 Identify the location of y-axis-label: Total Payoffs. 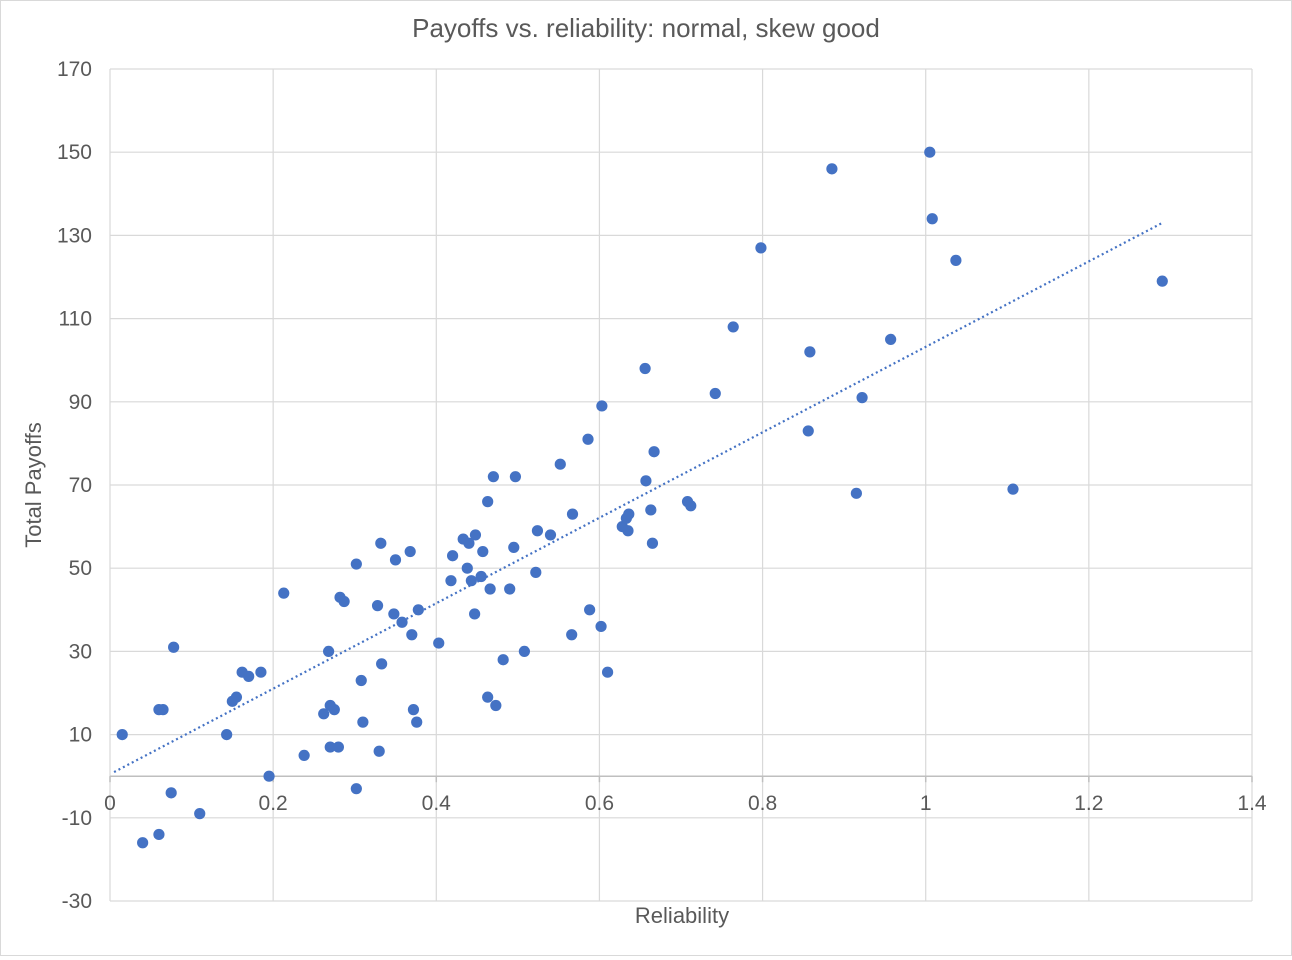
(33, 485).